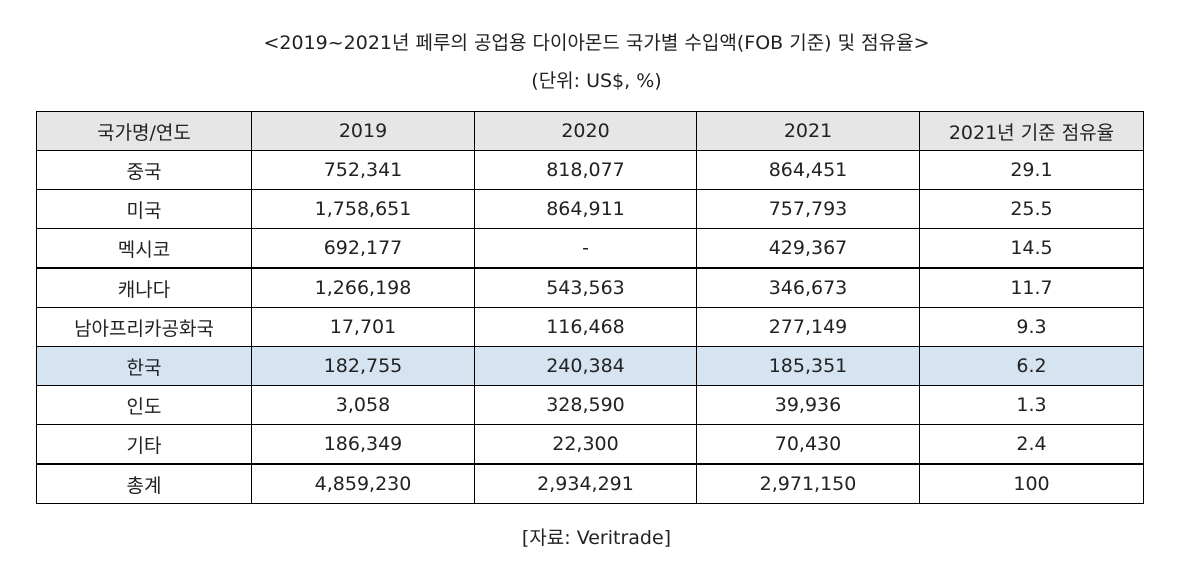  Describe the element at coordinates (1031, 405) in the screenshot. I see `cell-share: 1.3` at that location.